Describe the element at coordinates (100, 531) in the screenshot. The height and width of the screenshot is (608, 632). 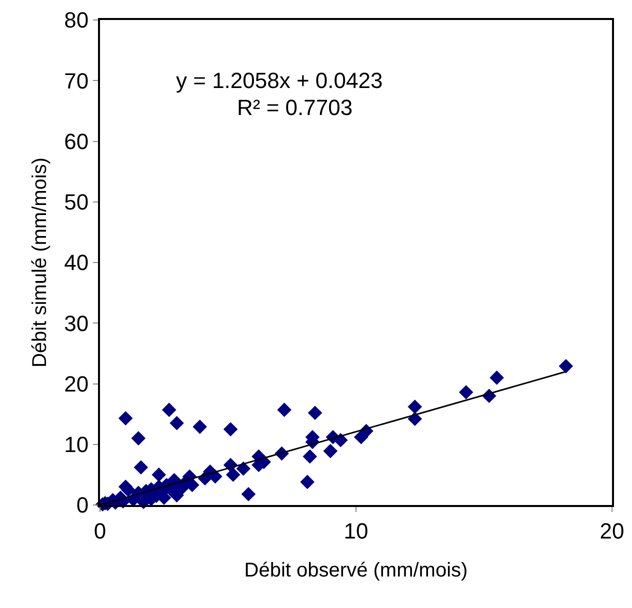
I see `x-tick-label: 0` at that location.